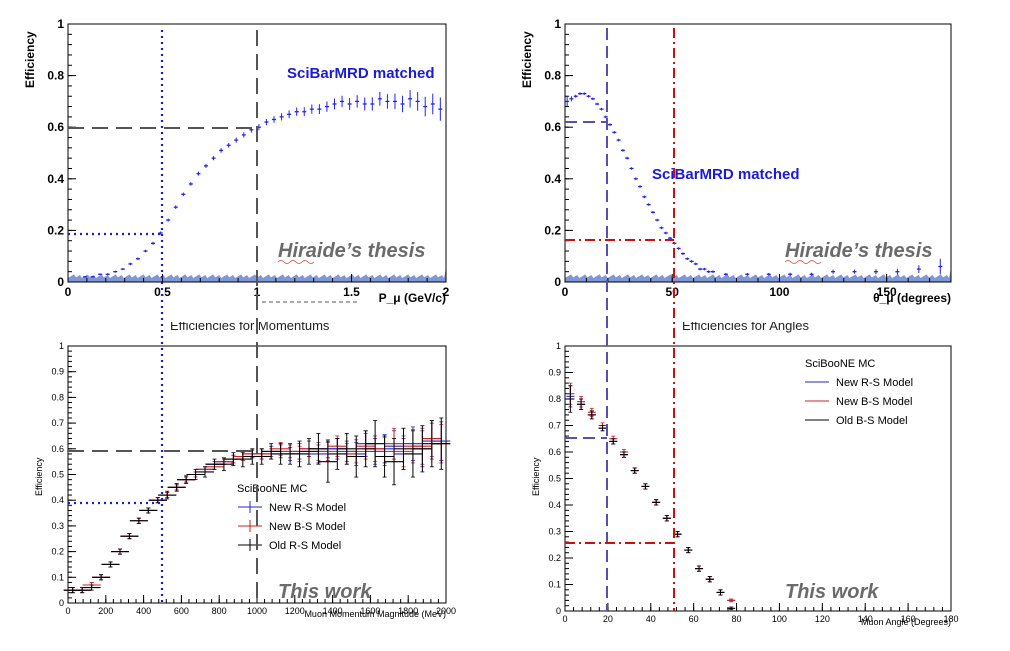 This screenshot has height=651, width=1010. Describe the element at coordinates (265, 314) in the screenshot. I see `caption-cover-left` at that location.